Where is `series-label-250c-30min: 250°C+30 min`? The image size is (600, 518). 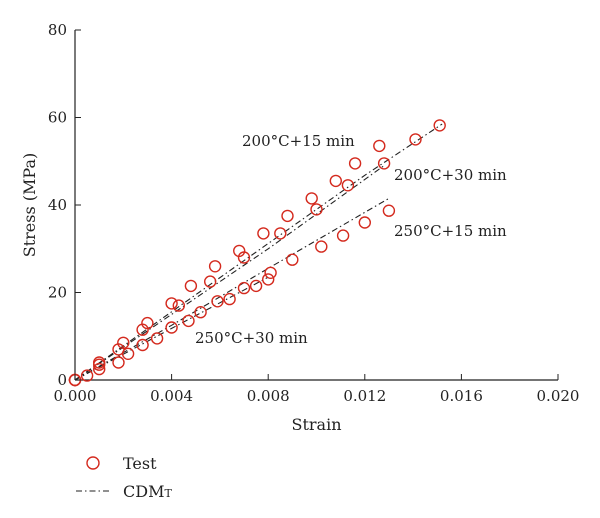 series-label-250c-30min: 250°C+30 min is located at coordinates (251, 338).